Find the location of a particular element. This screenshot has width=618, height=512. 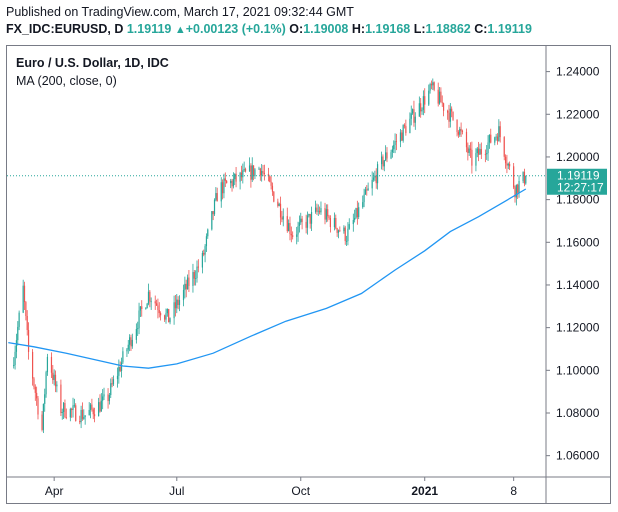

x-tick-label: 2021 is located at coordinates (424, 491).